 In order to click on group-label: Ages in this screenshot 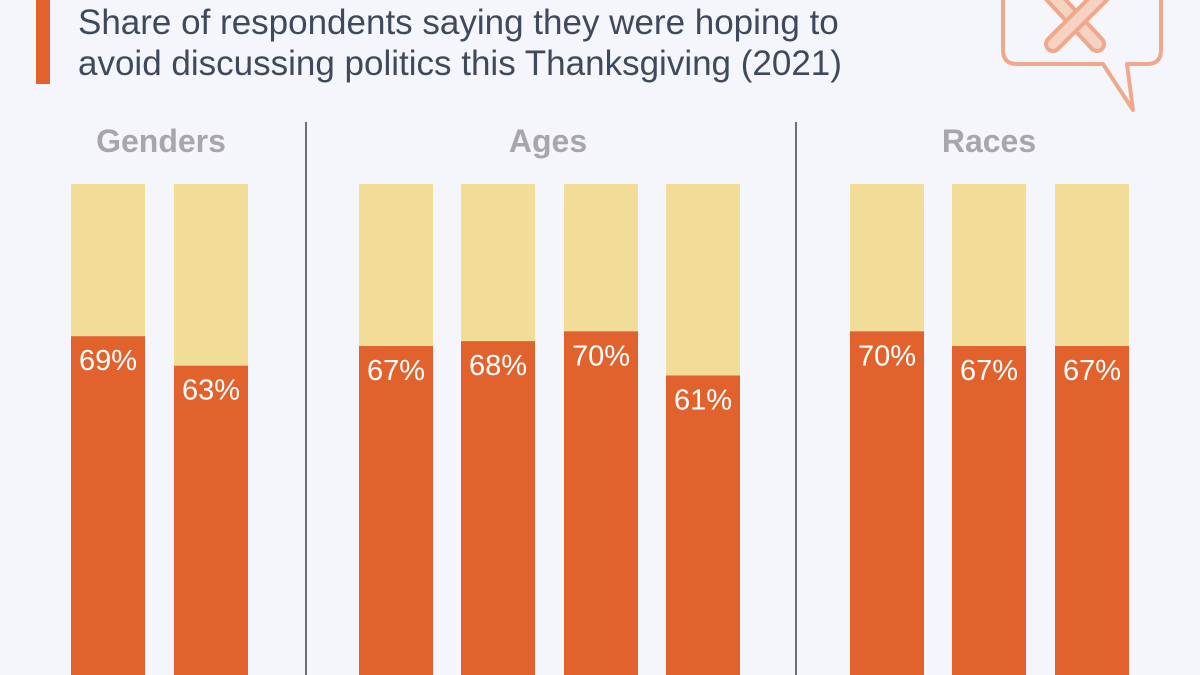, I will do `click(548, 141)`.